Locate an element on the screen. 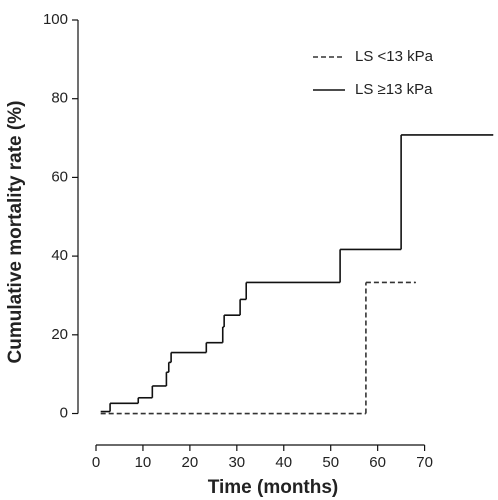  y-tick-label: 60 is located at coordinates (59, 176).